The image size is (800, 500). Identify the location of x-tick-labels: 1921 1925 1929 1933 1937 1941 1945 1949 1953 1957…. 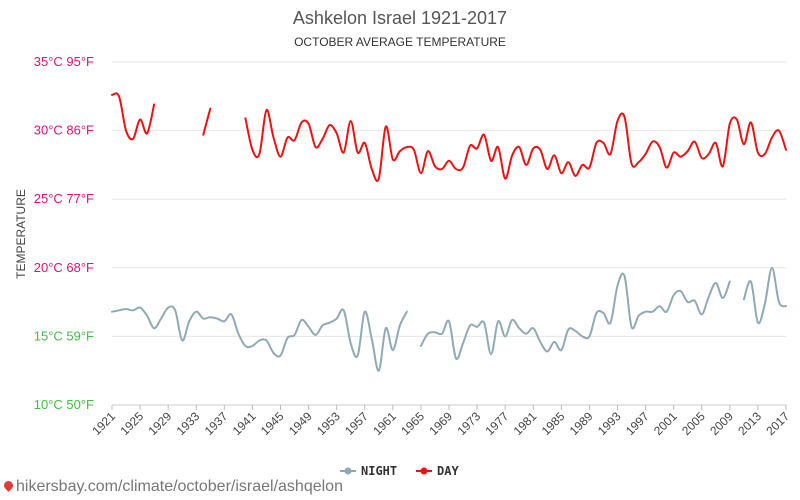
(440, 421).